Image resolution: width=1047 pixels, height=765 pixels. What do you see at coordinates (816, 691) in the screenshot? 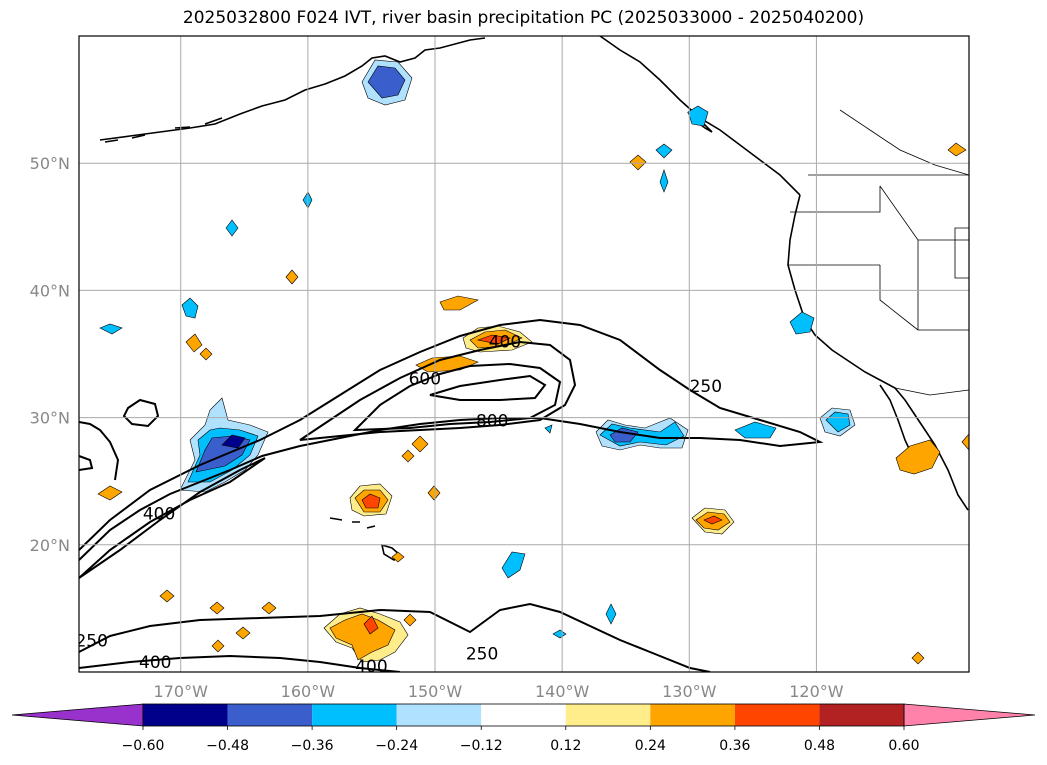
I see `lon-tick-label: 120°W` at bounding box center [816, 691].